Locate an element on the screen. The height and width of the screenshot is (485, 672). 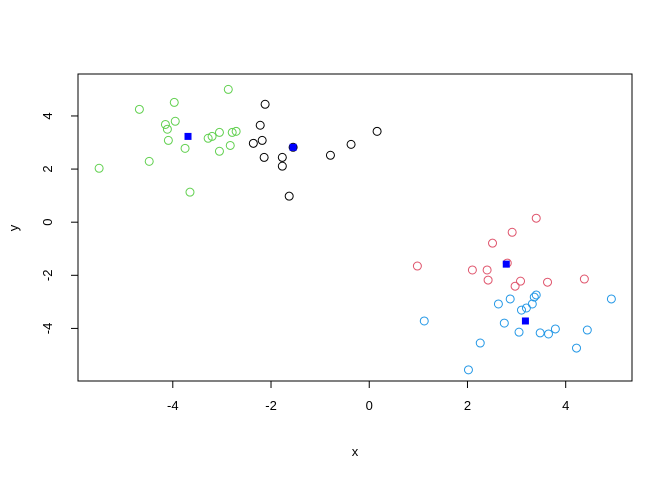
y-tick-label: 4 is located at coordinates (47, 115).